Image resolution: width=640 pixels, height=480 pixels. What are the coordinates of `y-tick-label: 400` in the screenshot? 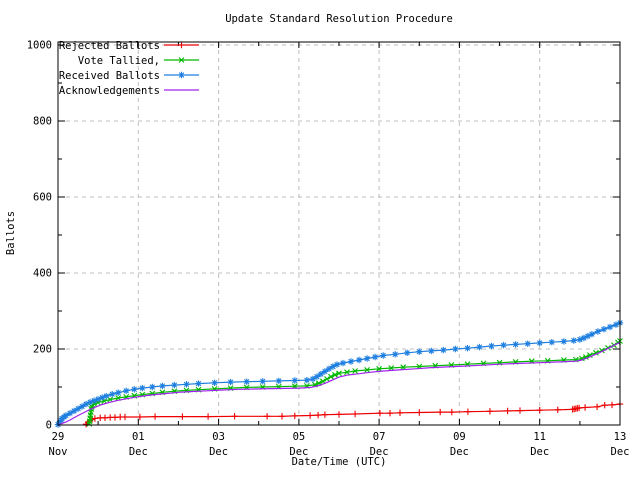 It's located at (42, 274).